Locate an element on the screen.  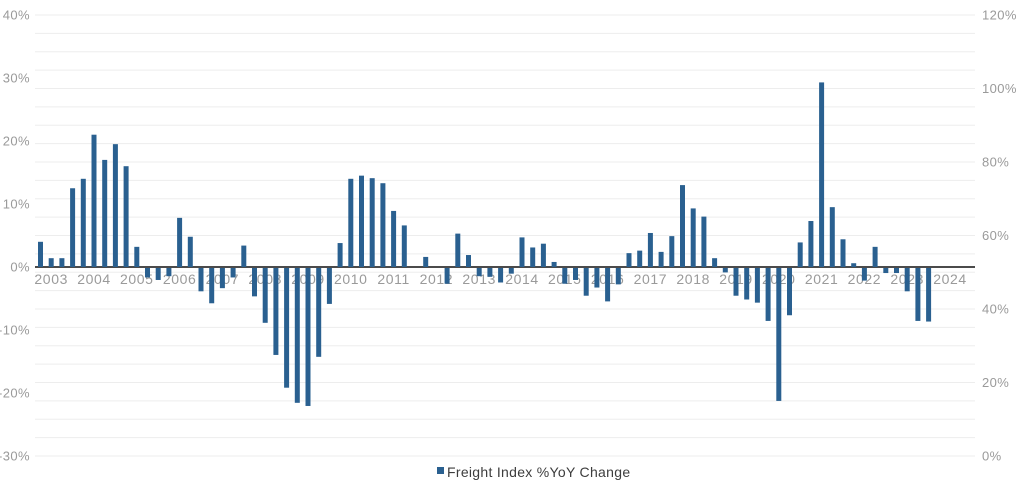
y-axis-right-tick-label: 100% is located at coordinates (999, 88).